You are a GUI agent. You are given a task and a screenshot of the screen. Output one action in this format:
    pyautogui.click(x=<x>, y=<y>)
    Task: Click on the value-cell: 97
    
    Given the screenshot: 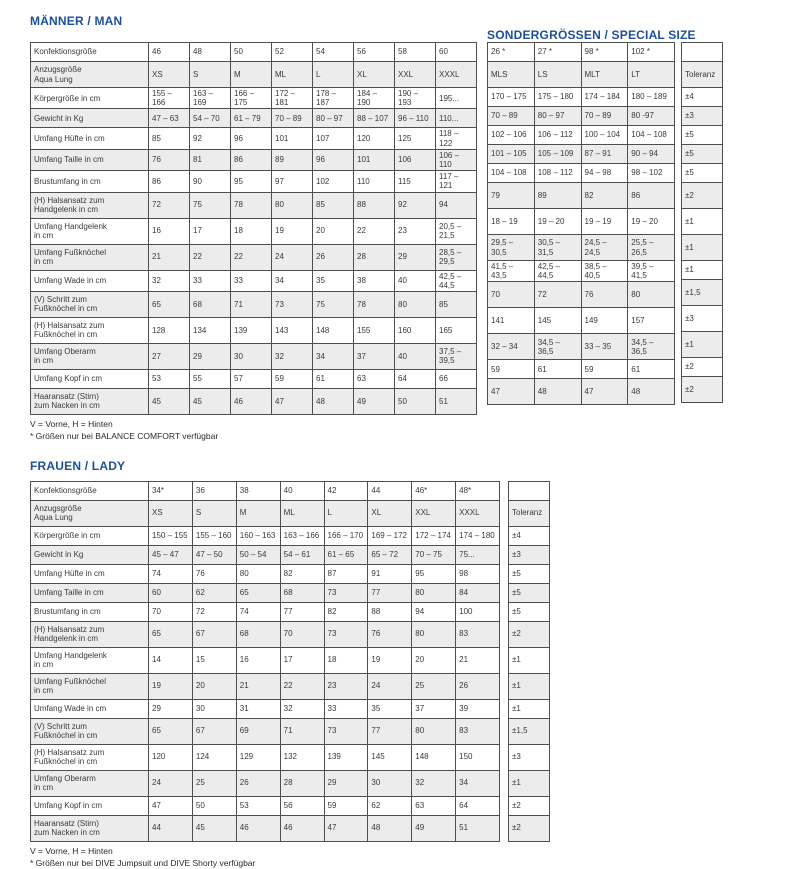 What is the action you would take?
    pyautogui.click(x=292, y=181)
    